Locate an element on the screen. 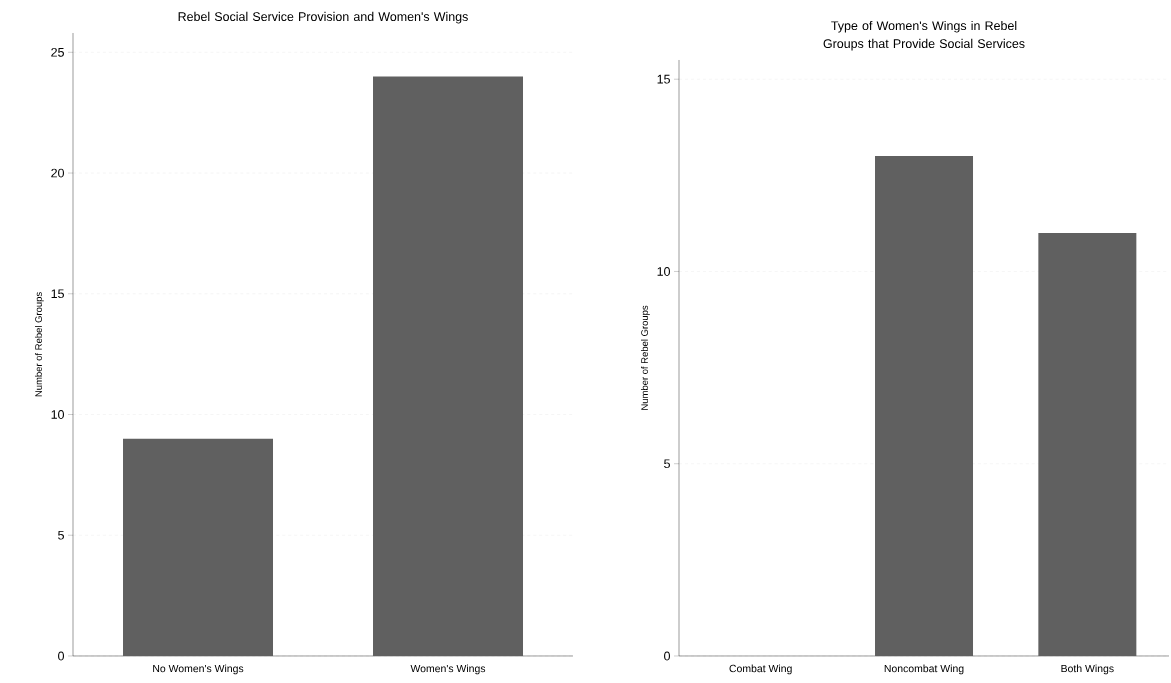 This screenshot has height=683, width=1171. x-tick-label: Women's Wings is located at coordinates (448, 669).